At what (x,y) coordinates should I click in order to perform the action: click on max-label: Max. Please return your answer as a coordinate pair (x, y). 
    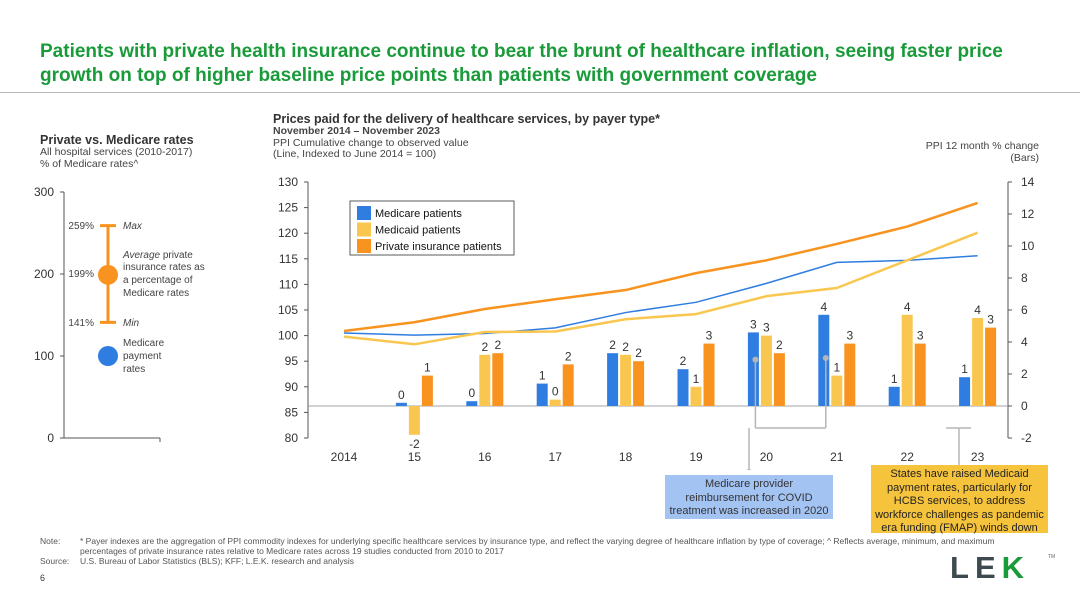
    Looking at the image, I should click on (133, 226).